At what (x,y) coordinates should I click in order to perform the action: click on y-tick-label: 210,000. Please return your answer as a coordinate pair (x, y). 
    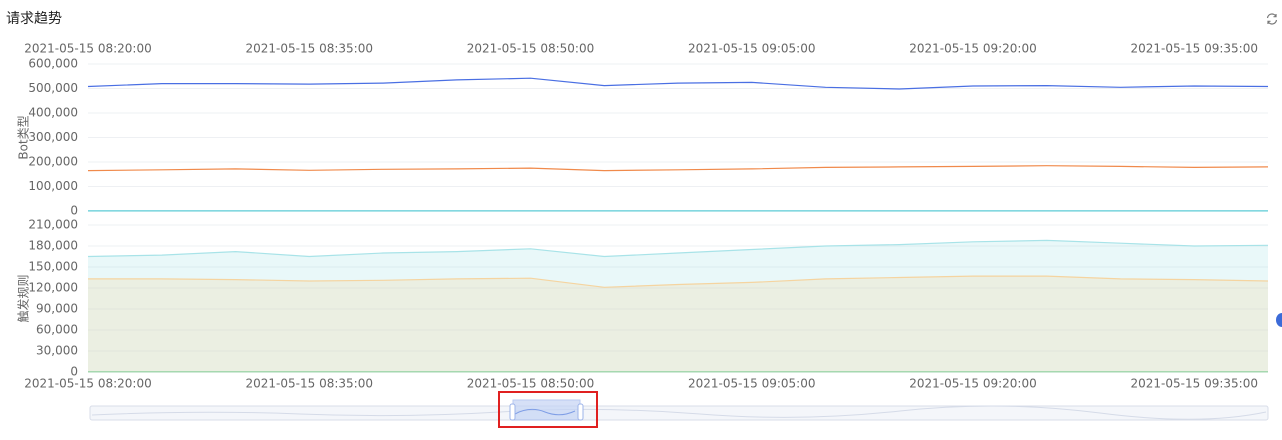
    Looking at the image, I should click on (53, 225).